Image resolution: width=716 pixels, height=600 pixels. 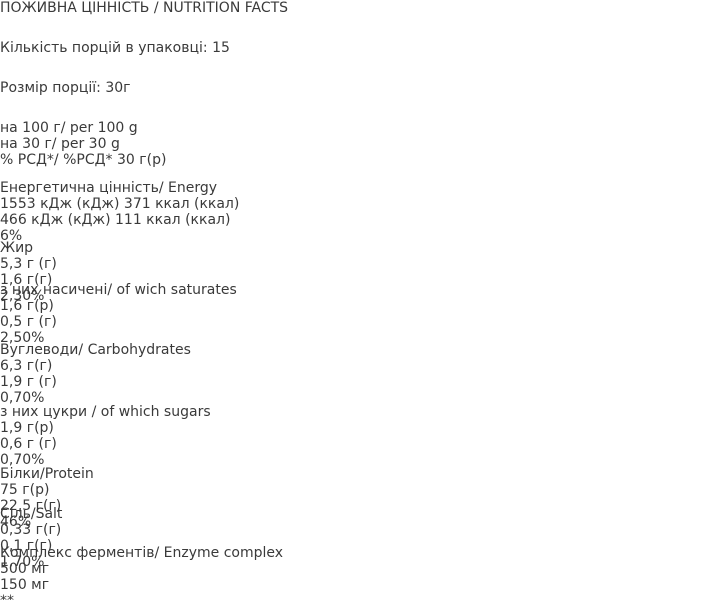 I want to click on nutrient-name: Комплекс ферментів/ Enzyme complex, so click(x=142, y=553).